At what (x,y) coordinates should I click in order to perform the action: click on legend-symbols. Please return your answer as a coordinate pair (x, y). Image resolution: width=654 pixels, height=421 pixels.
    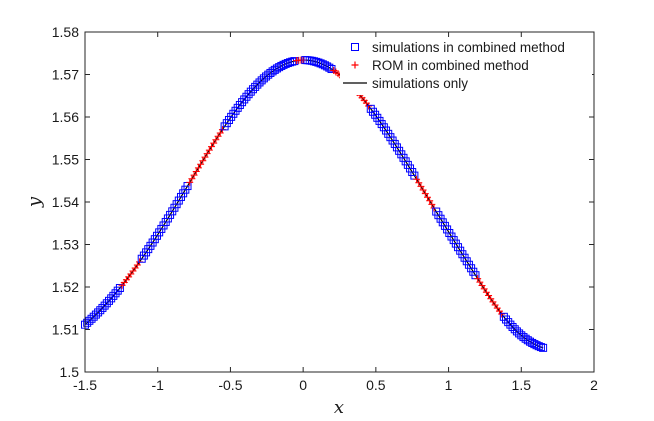
    Looking at the image, I should click on (355, 63).